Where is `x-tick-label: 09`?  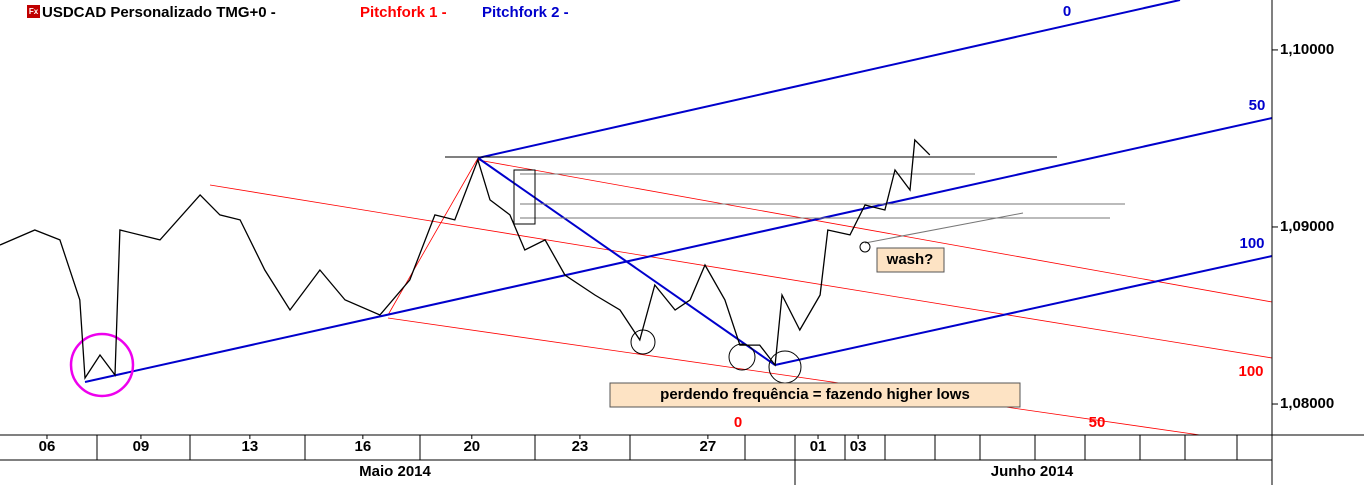
x-tick-label: 09 is located at coordinates (141, 446).